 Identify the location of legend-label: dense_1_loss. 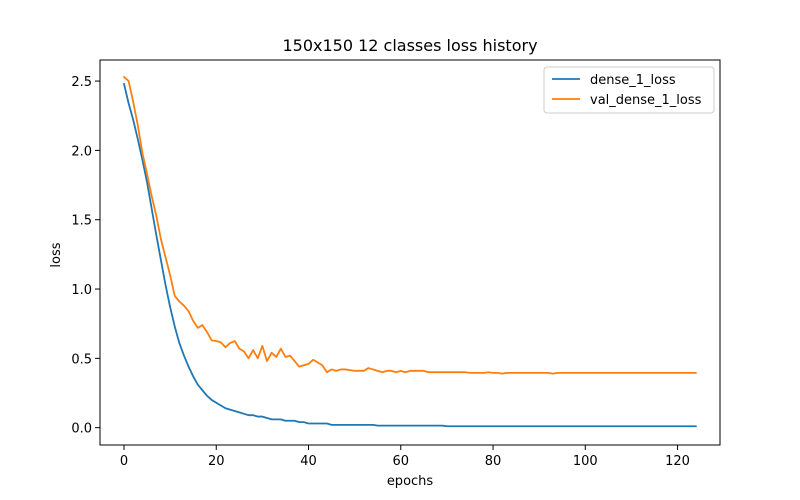
(633, 80).